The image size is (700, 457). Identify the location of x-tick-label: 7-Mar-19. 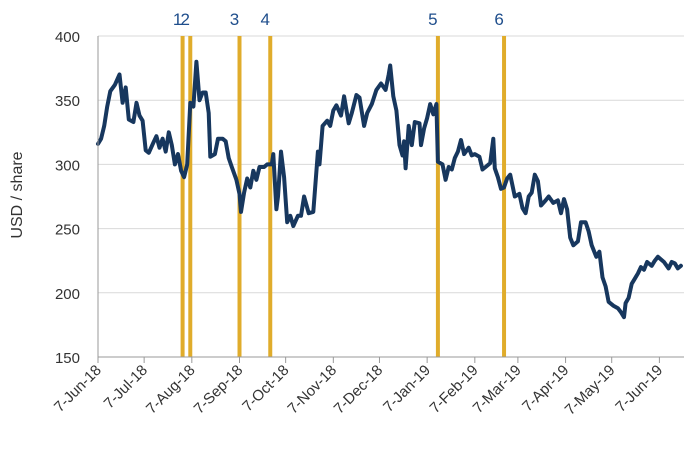
(497, 389).